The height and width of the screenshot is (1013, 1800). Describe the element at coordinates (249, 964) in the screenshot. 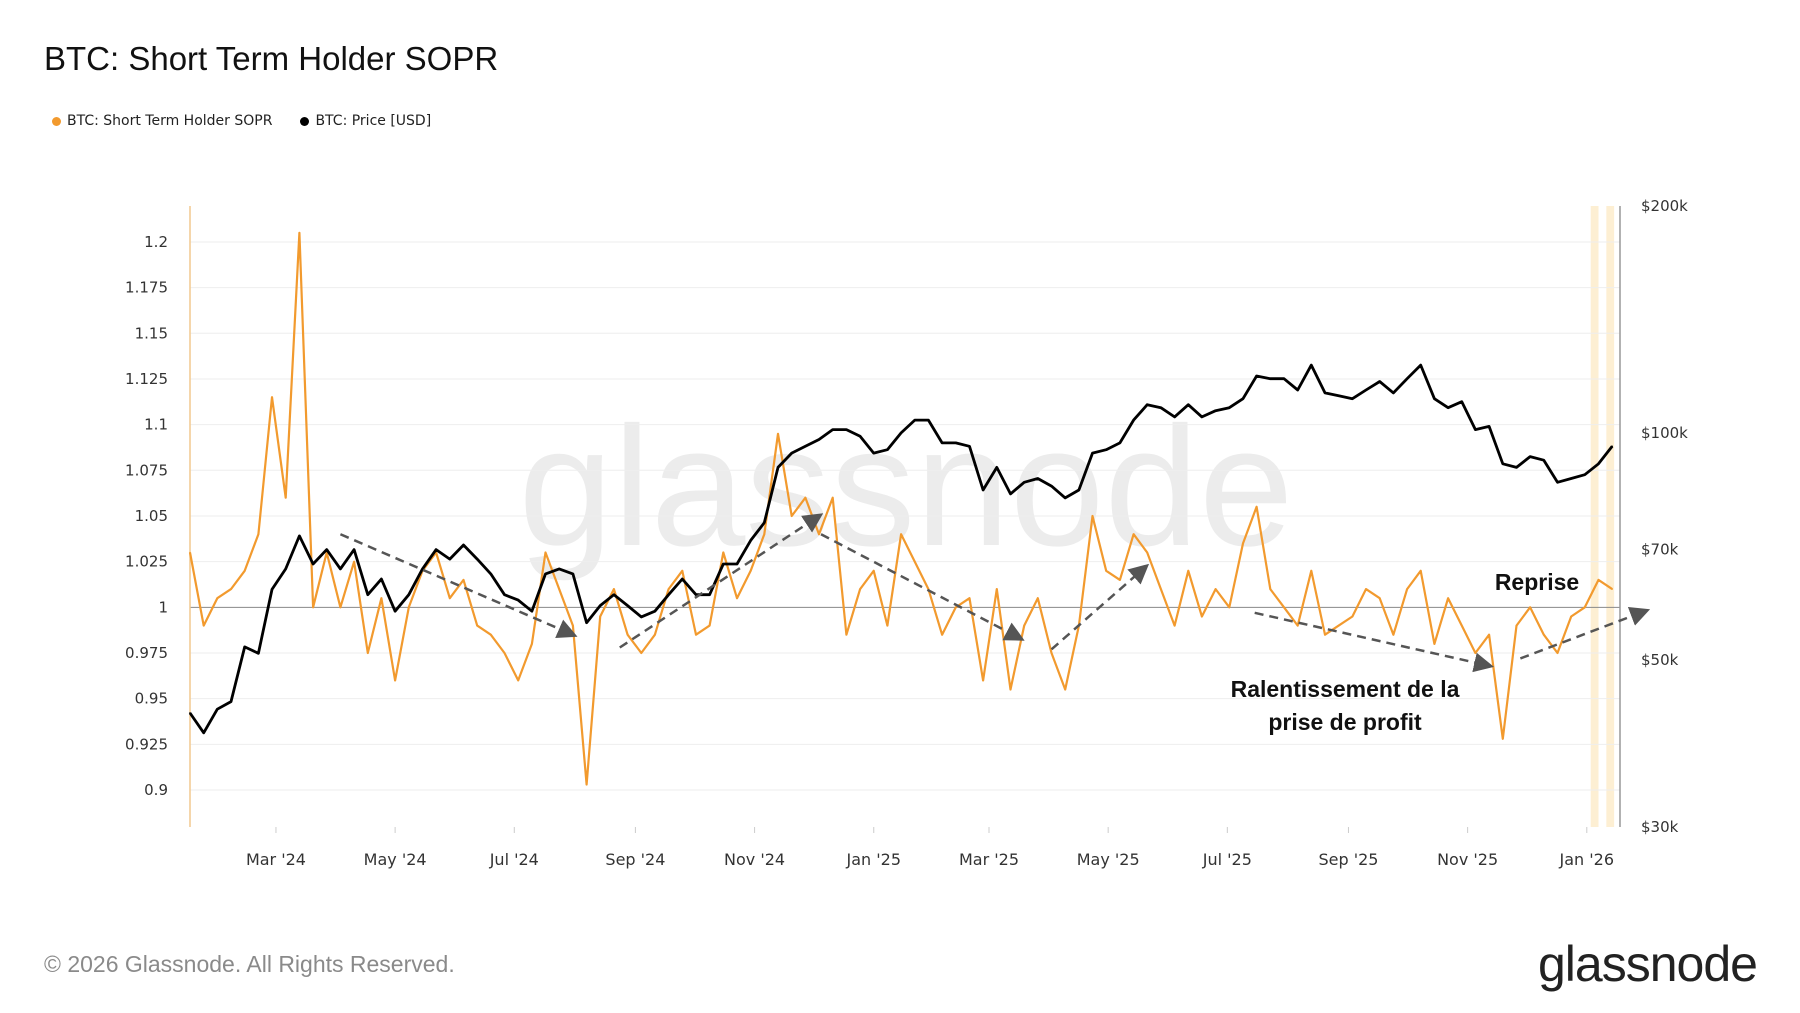

I see `copyright: © 2026 Glassnode. All Rights Reserved.` at that location.